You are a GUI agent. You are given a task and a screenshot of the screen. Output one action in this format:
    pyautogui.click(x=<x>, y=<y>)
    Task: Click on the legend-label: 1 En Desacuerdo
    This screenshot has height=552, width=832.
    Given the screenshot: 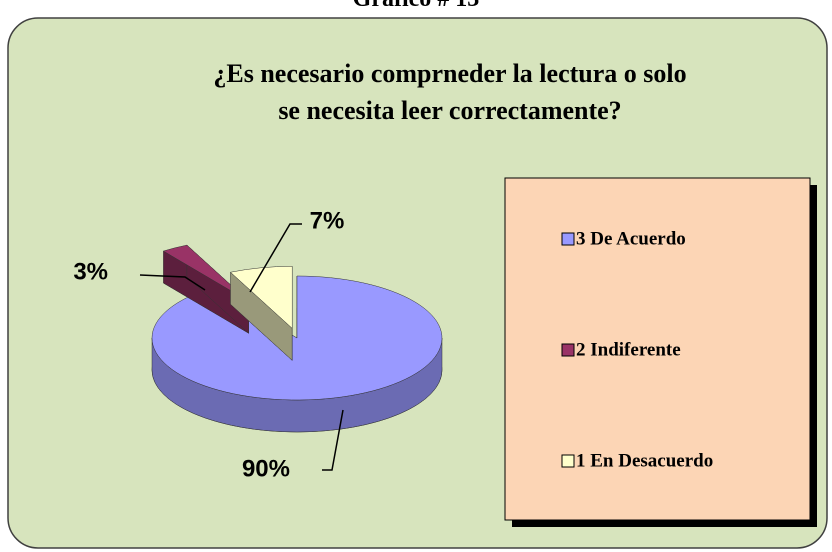 What is the action you would take?
    pyautogui.click(x=644, y=460)
    